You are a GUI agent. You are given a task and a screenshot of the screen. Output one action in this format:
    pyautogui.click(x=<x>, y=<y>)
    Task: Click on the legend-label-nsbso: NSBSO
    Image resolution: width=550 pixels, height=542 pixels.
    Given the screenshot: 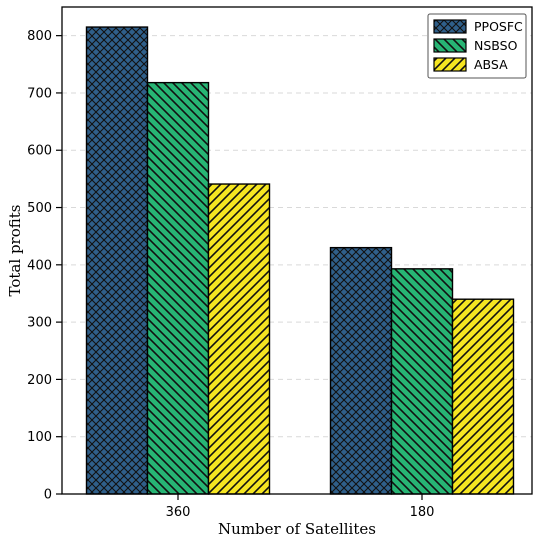 What is the action you would take?
    pyautogui.click(x=496, y=45)
    